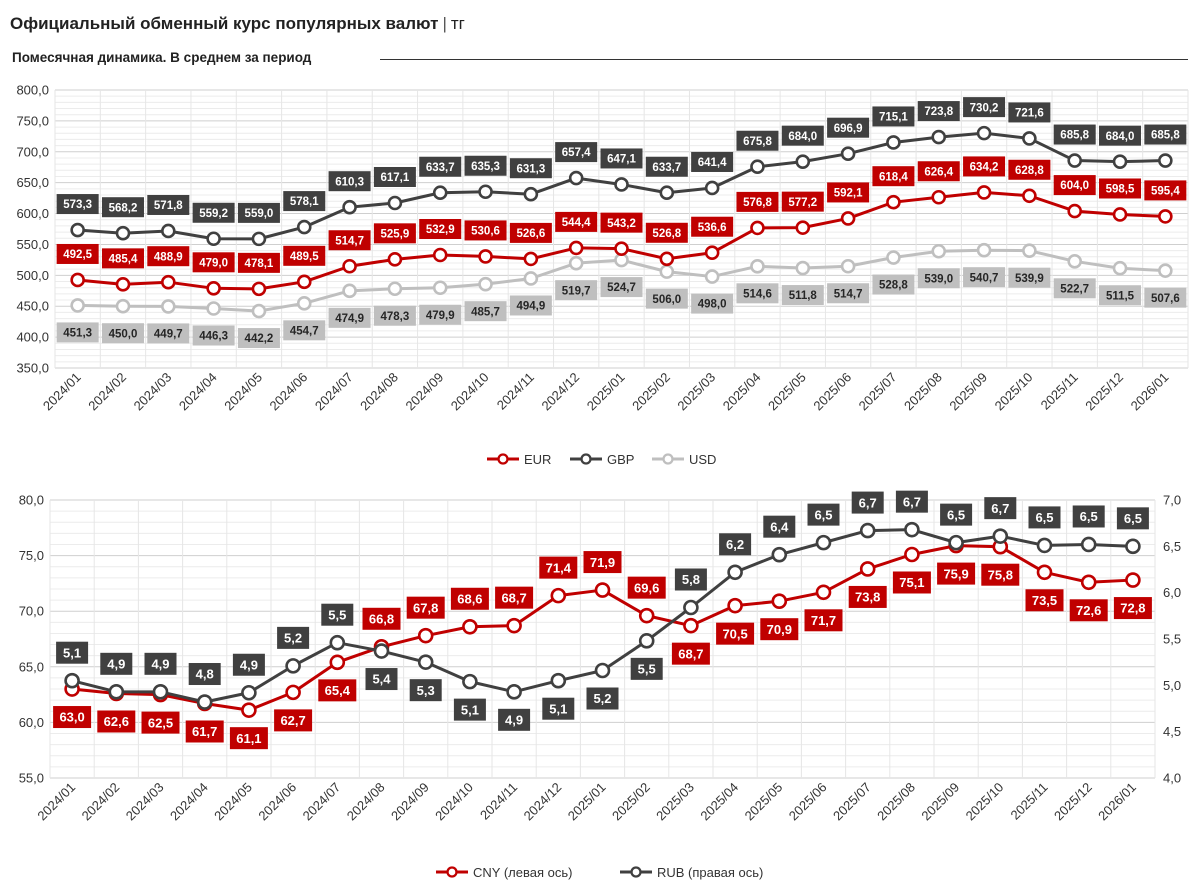 The height and width of the screenshot is (890, 1200). I want to click on data-label-eur-17: 592,1, so click(848, 194).